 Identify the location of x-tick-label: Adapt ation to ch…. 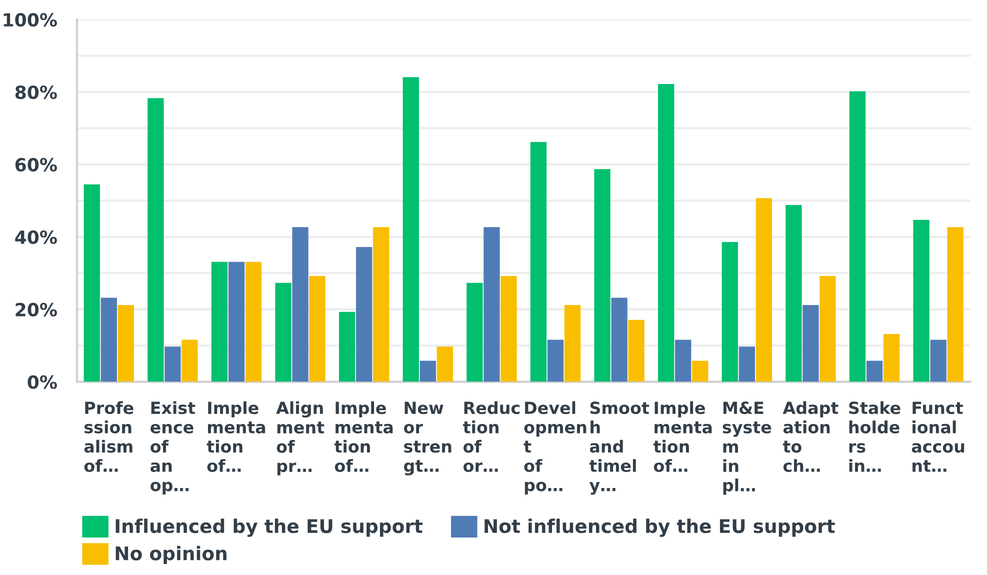
(810, 436).